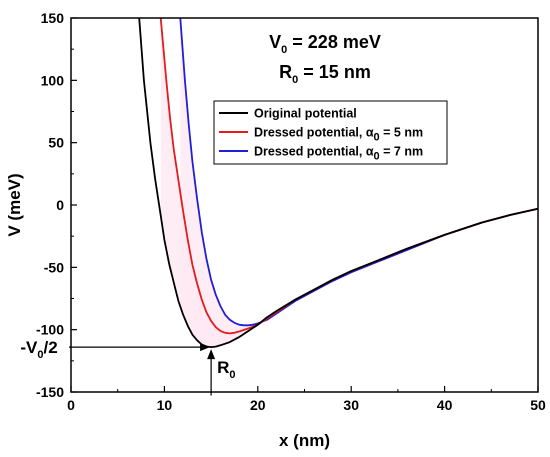  I want to click on y-axis-label: V (meV), so click(14, 204).